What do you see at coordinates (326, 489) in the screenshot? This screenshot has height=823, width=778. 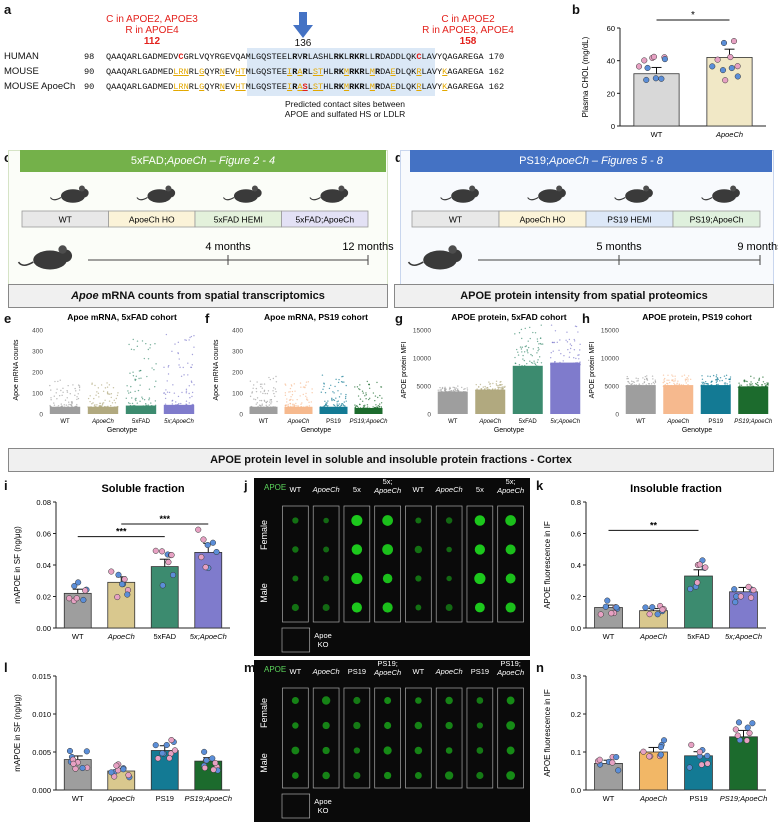 I see `blot-column-label: ApoeCh` at bounding box center [326, 489].